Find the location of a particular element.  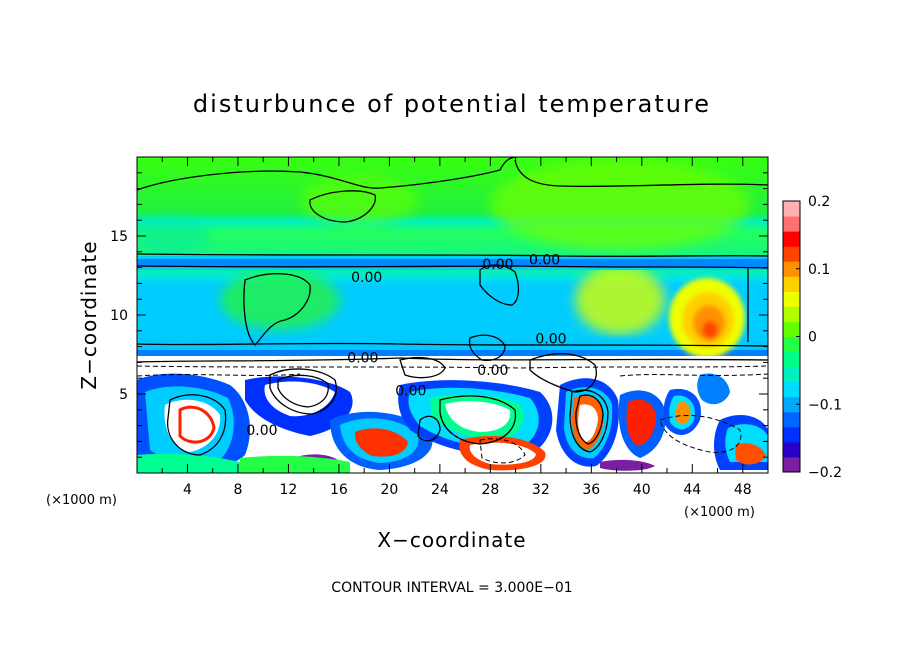

warm-anomaly is located at coordinates (707, 318).